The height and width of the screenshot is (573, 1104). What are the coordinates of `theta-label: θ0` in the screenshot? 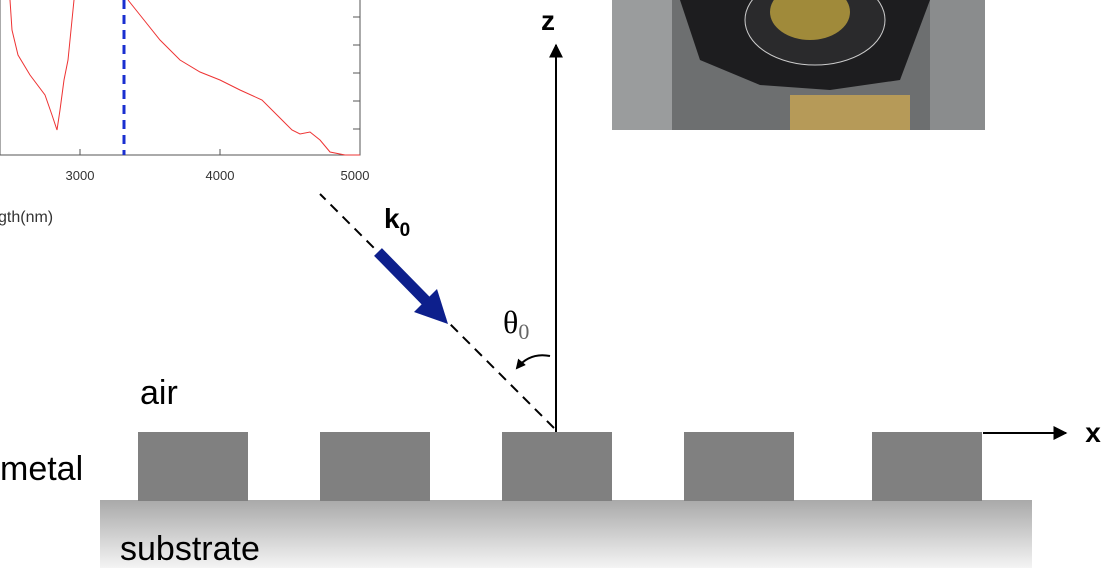 It's located at (516, 324).